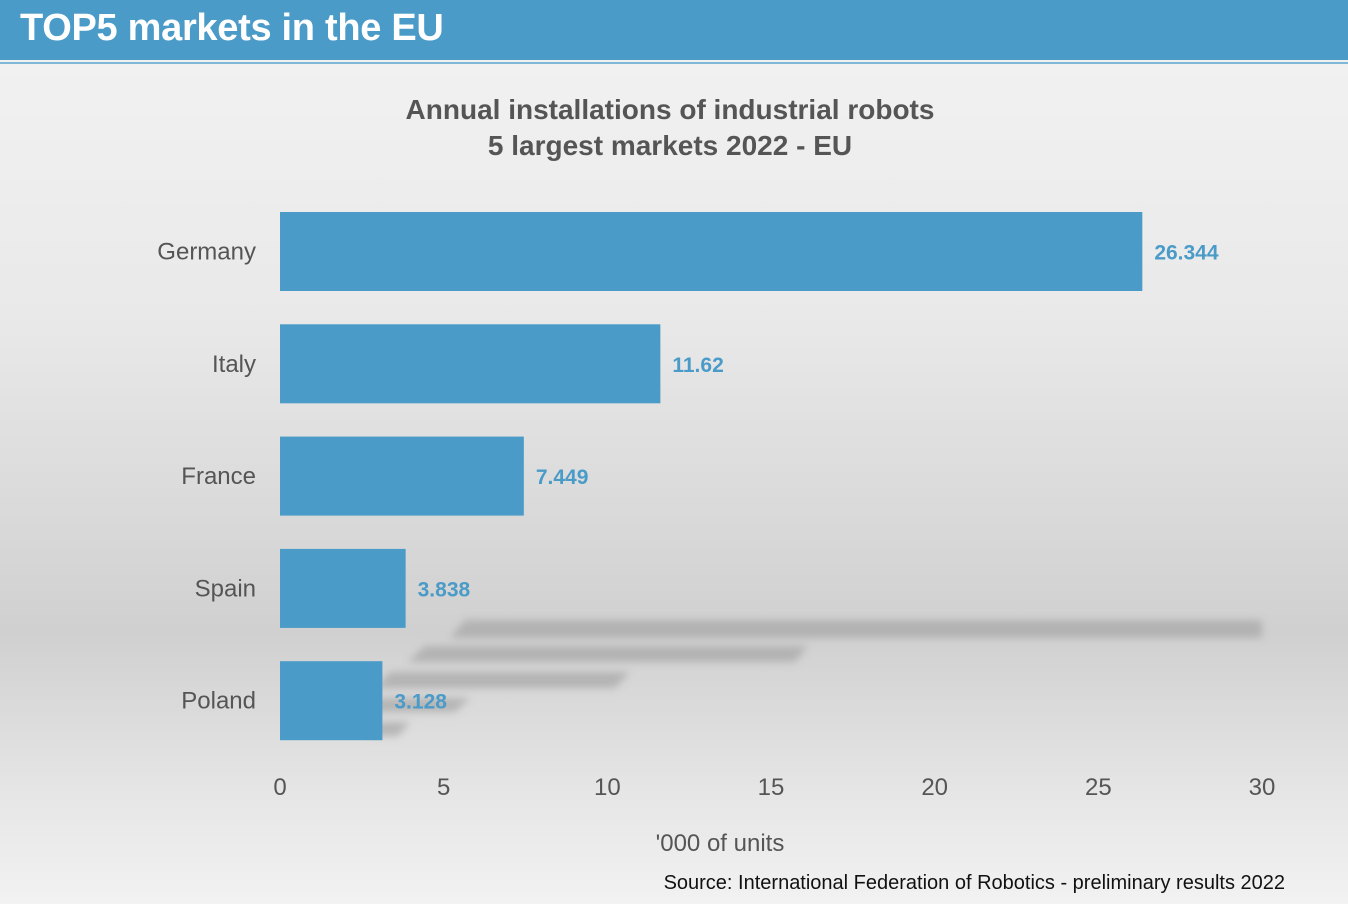 This screenshot has height=904, width=1348. I want to click on x-tick-label: 15, so click(771, 787).